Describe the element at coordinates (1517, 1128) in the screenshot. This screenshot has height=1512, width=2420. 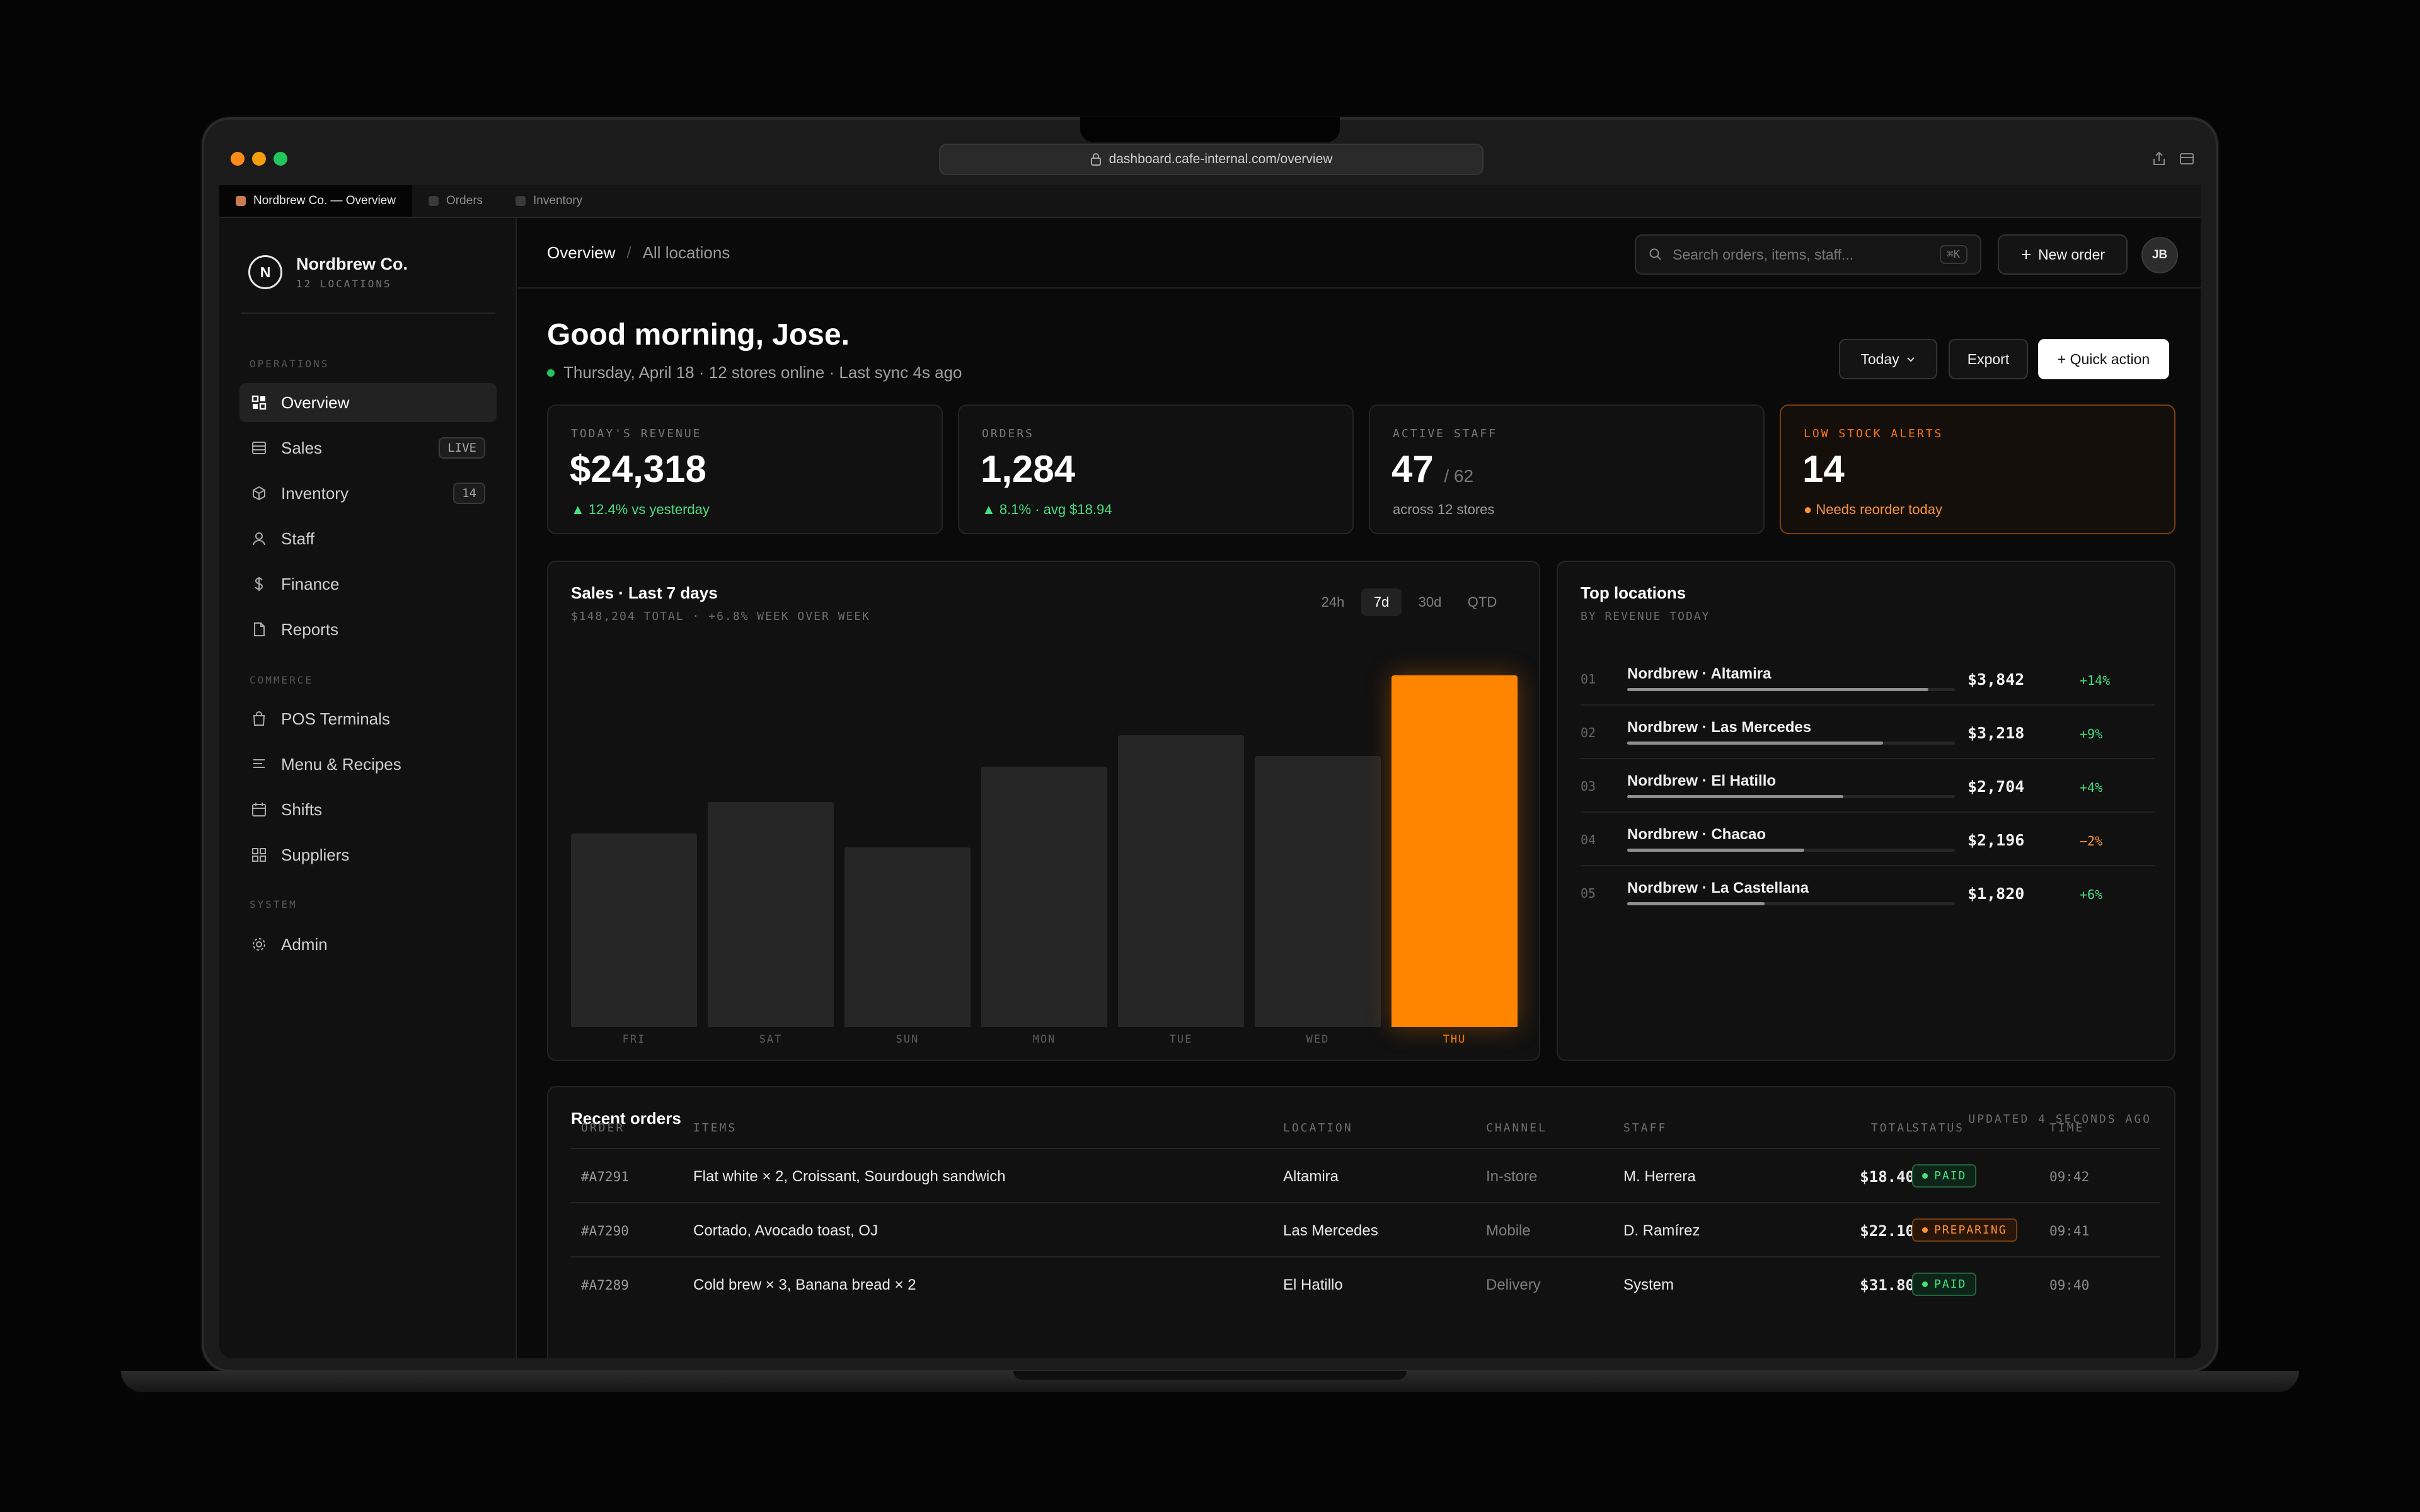
I see `column-header-channel: CHANNEL` at that location.